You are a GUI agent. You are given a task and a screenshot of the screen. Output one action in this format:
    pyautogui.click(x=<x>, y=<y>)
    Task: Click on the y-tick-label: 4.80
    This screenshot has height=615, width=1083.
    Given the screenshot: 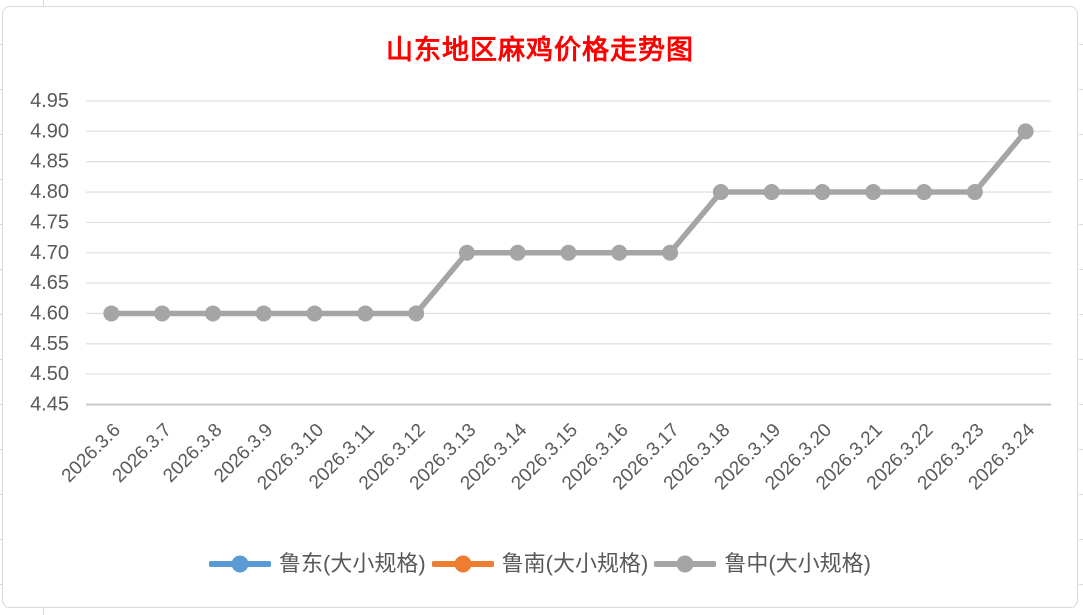 What is the action you would take?
    pyautogui.click(x=49, y=192)
    